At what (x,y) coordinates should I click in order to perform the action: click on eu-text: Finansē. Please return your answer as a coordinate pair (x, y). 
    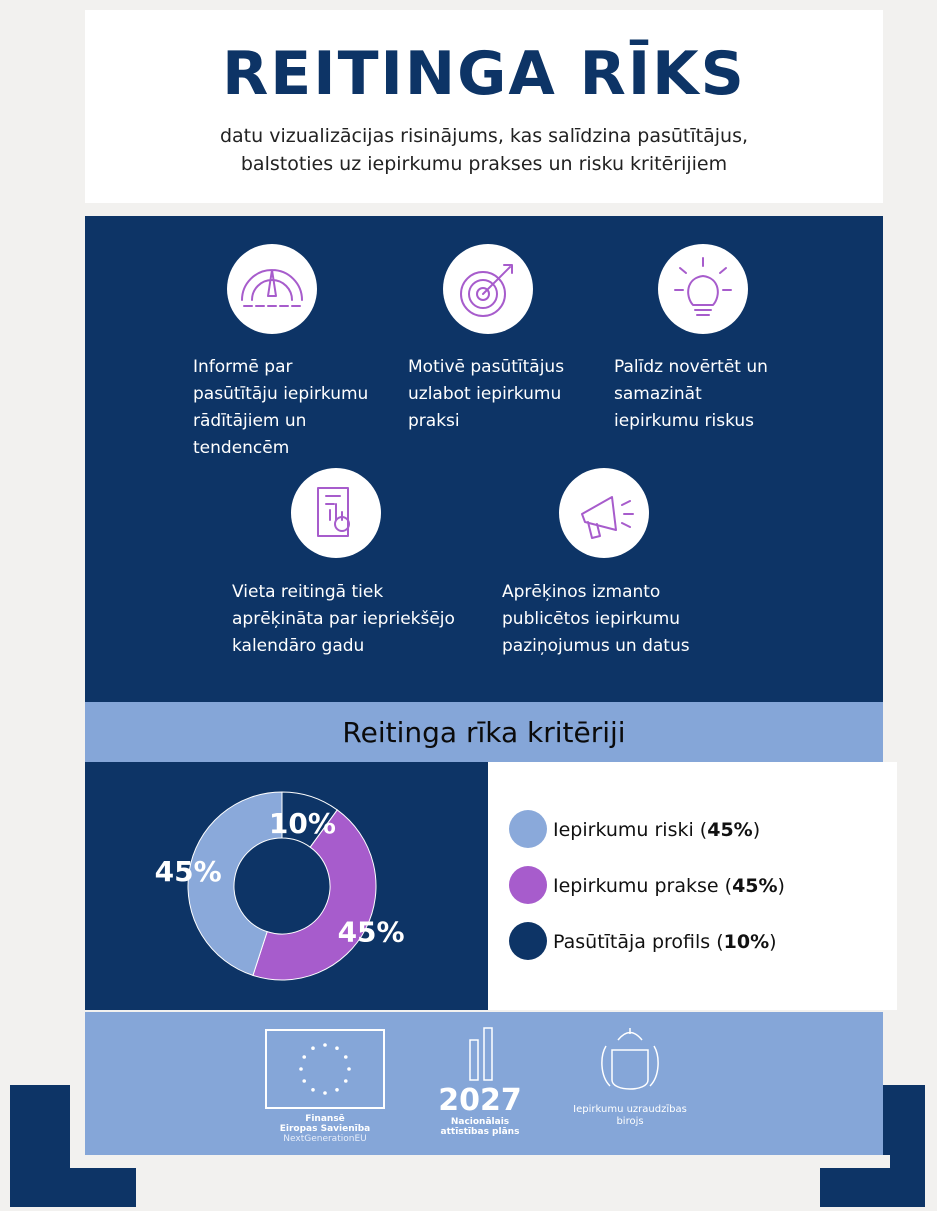
    Looking at the image, I should click on (325, 1119).